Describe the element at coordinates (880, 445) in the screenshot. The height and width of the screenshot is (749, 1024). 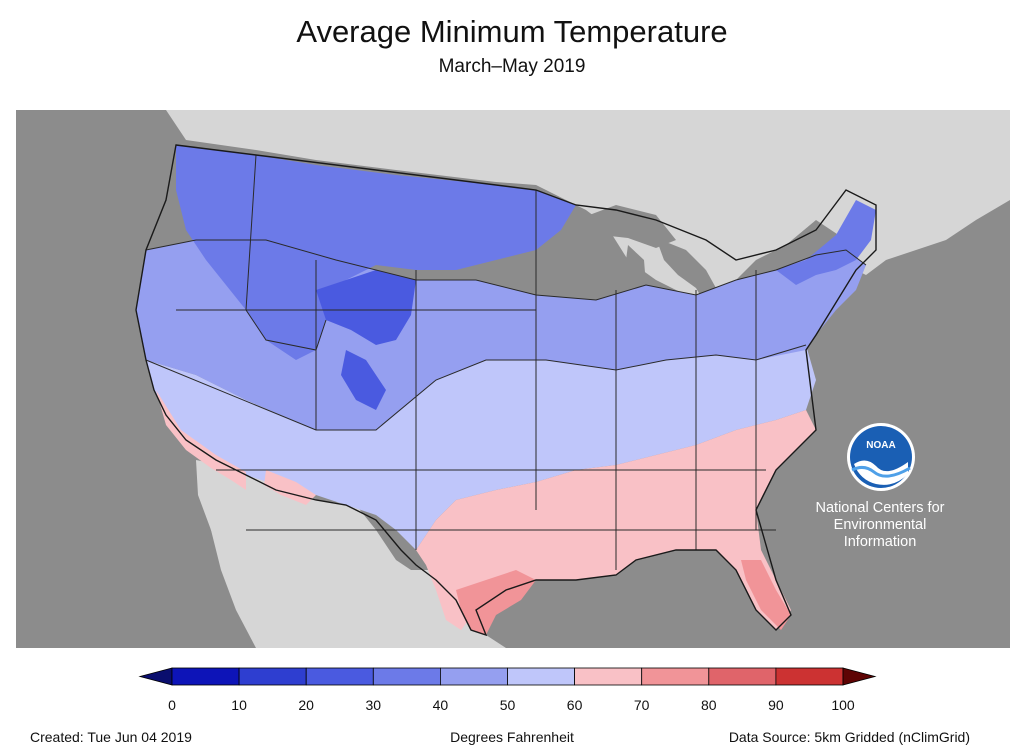
I see `noaa-mark: NOAA` at that location.